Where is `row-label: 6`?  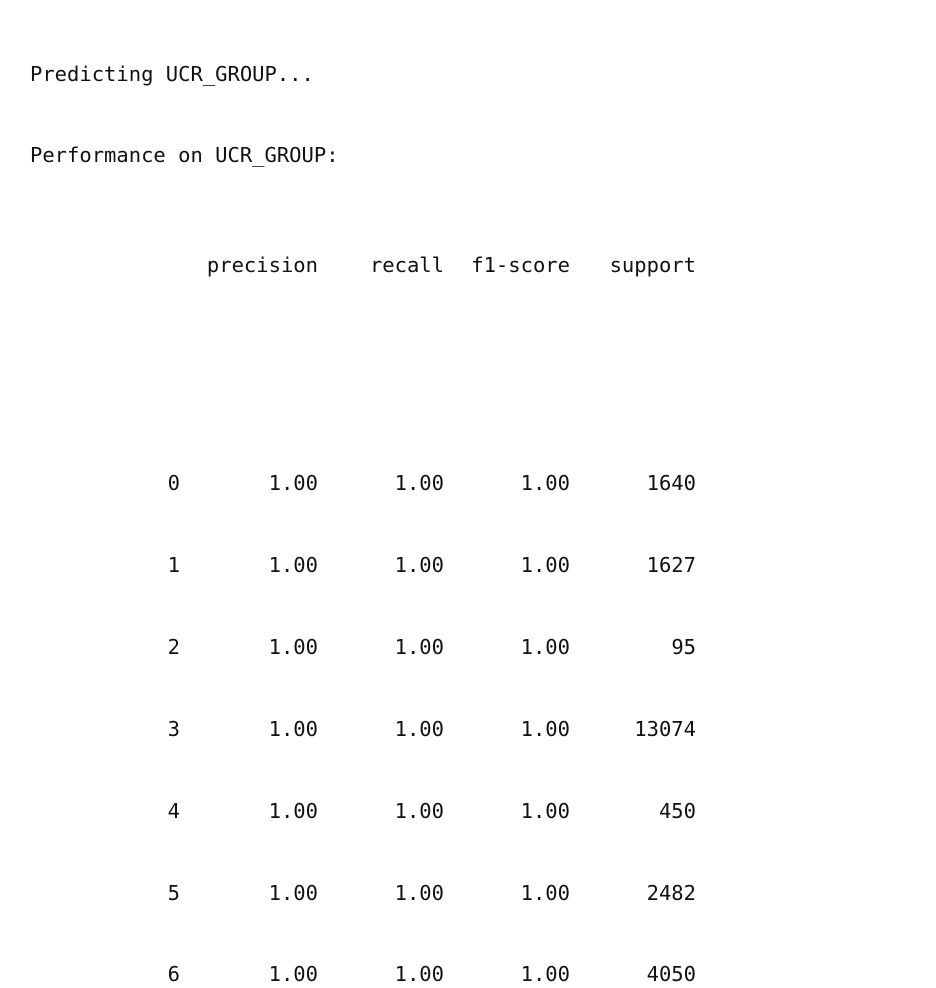 row-label: 6 is located at coordinates (173, 974).